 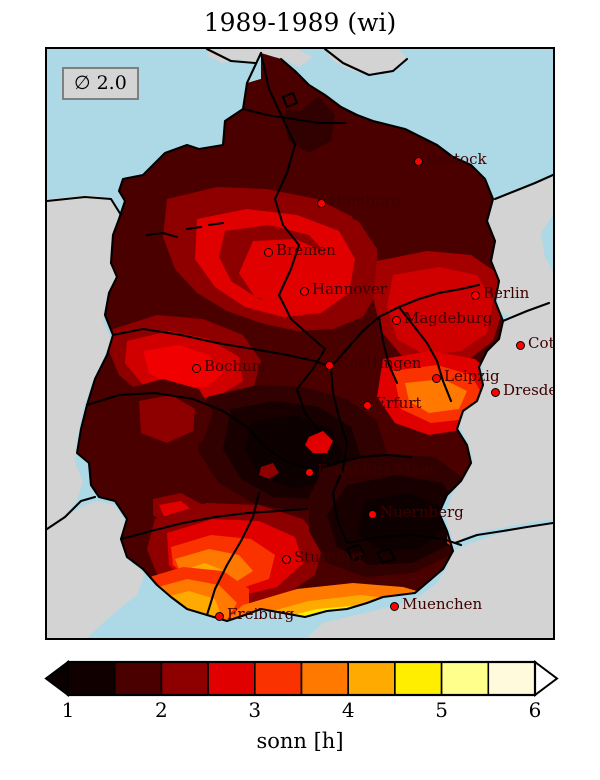 What do you see at coordinates (456, 159) in the screenshot?
I see `city-label: Rostock` at bounding box center [456, 159].